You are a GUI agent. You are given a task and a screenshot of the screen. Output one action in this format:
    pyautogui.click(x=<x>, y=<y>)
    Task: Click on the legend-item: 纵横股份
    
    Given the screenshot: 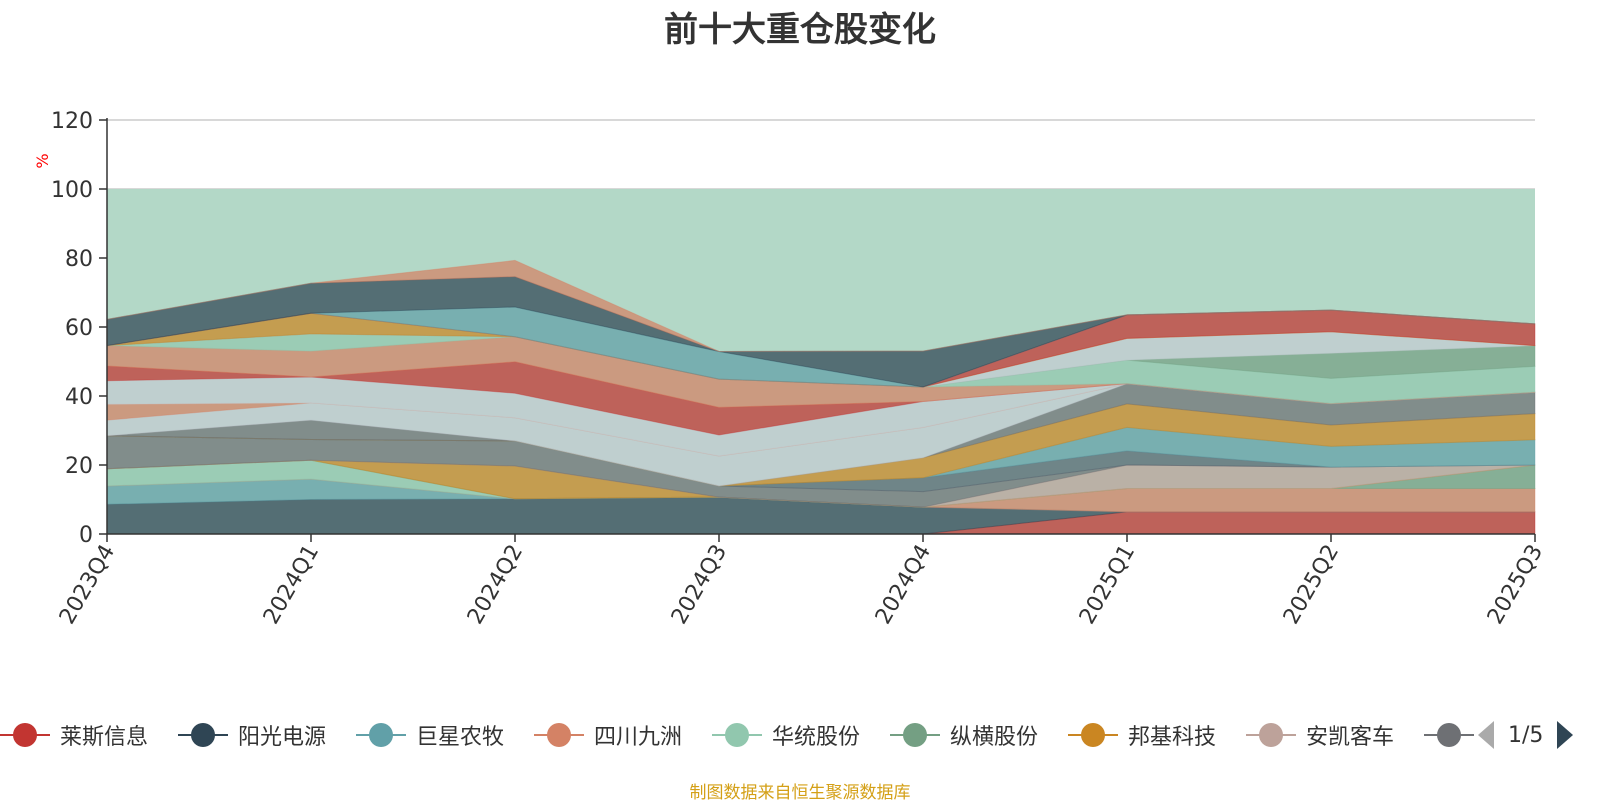 What is the action you would take?
    pyautogui.click(x=964, y=735)
    